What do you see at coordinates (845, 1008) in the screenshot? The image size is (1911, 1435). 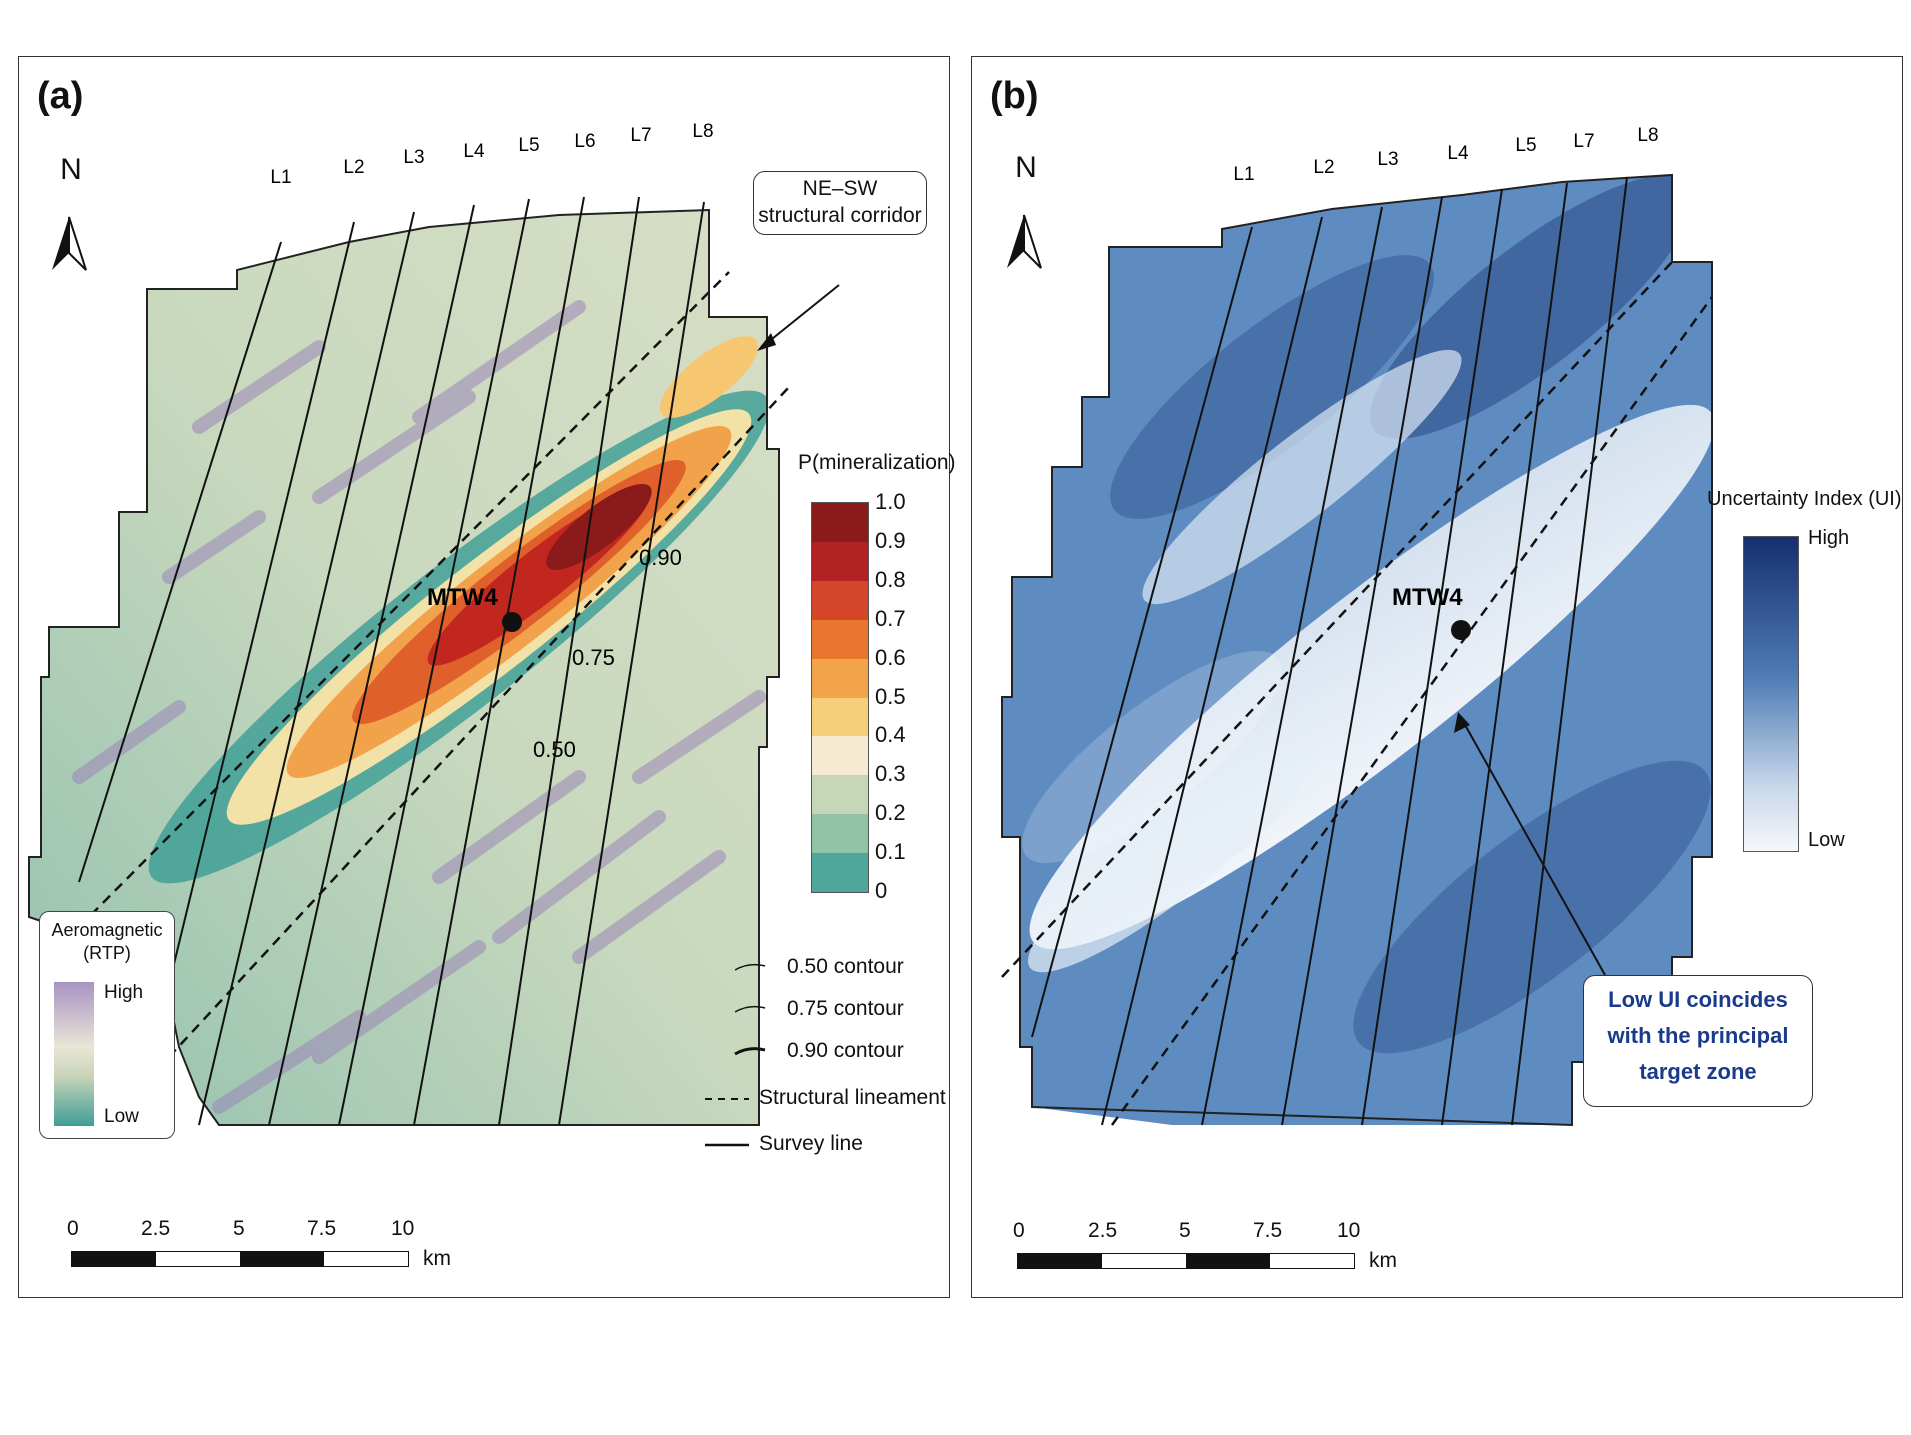 I see `legend-075-contour: 0.75 contour` at bounding box center [845, 1008].